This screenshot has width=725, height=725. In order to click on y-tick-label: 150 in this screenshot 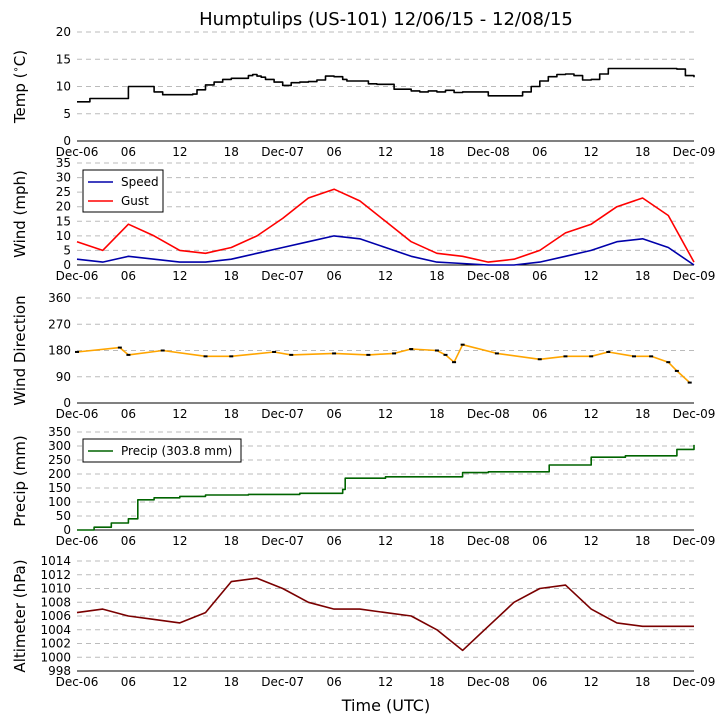, I will do `click(59, 488)`.